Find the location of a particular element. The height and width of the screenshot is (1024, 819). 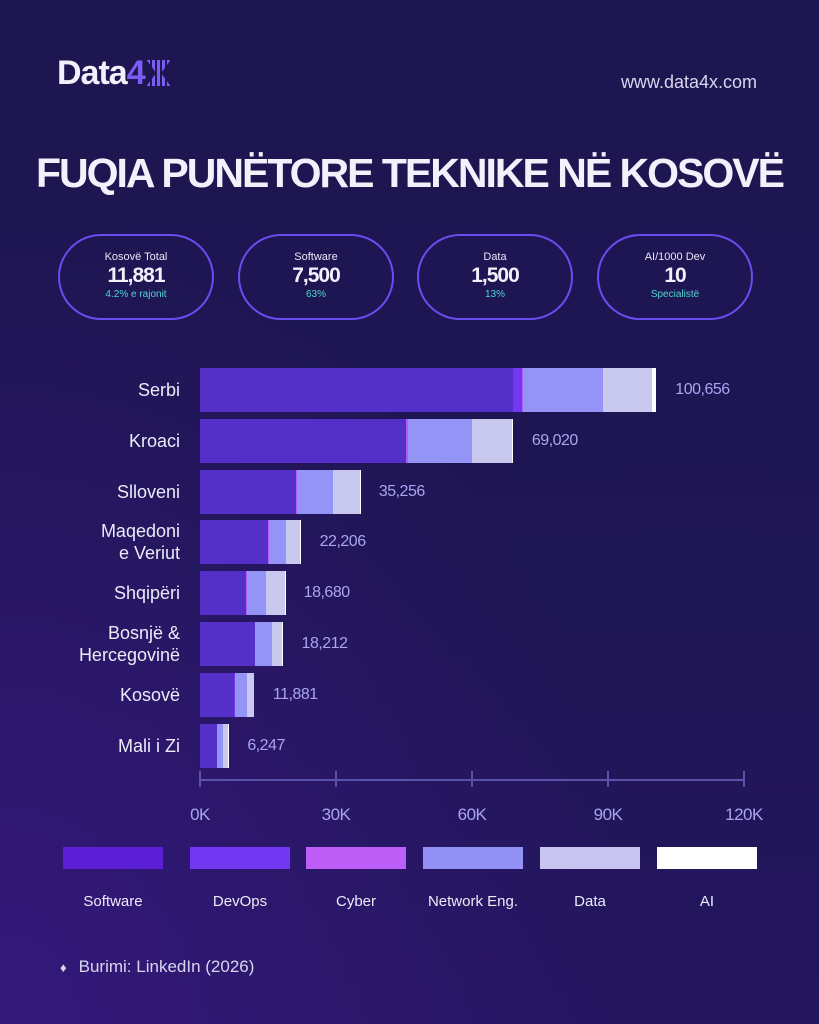

category-label-line: Hercegovinë is located at coordinates (129, 655).